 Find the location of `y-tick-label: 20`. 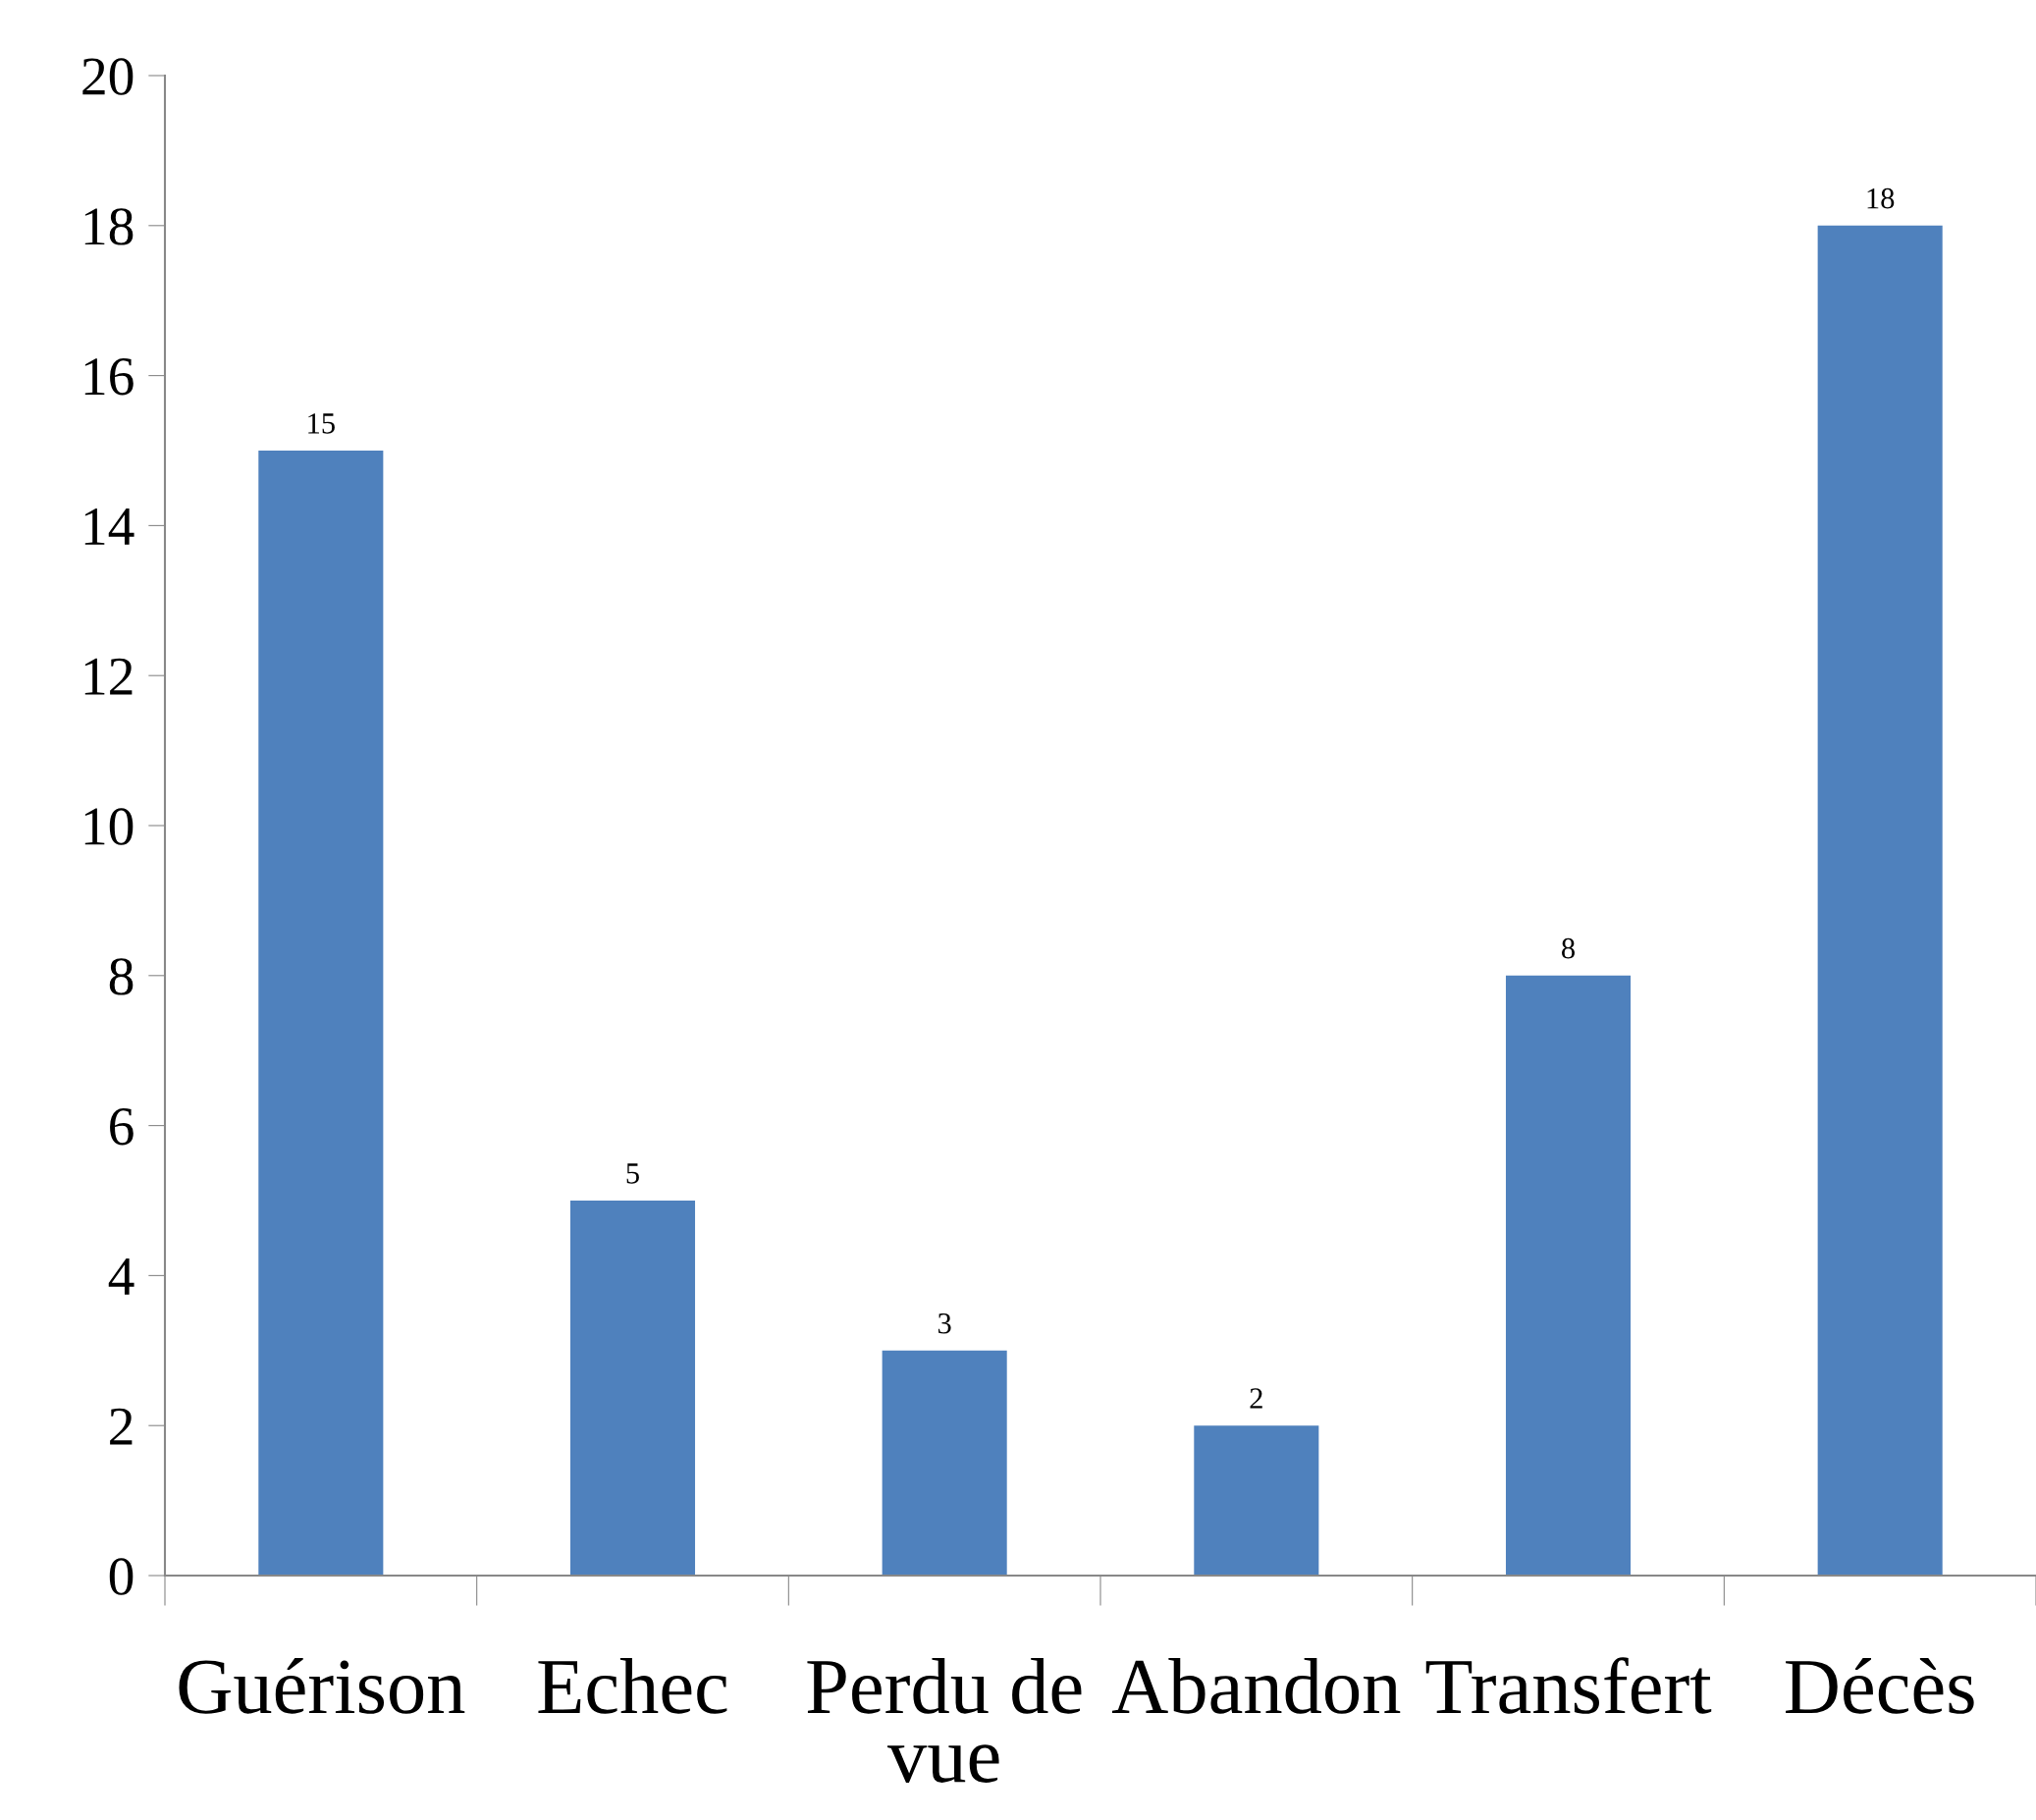

y-tick-label: 20 is located at coordinates (108, 76).